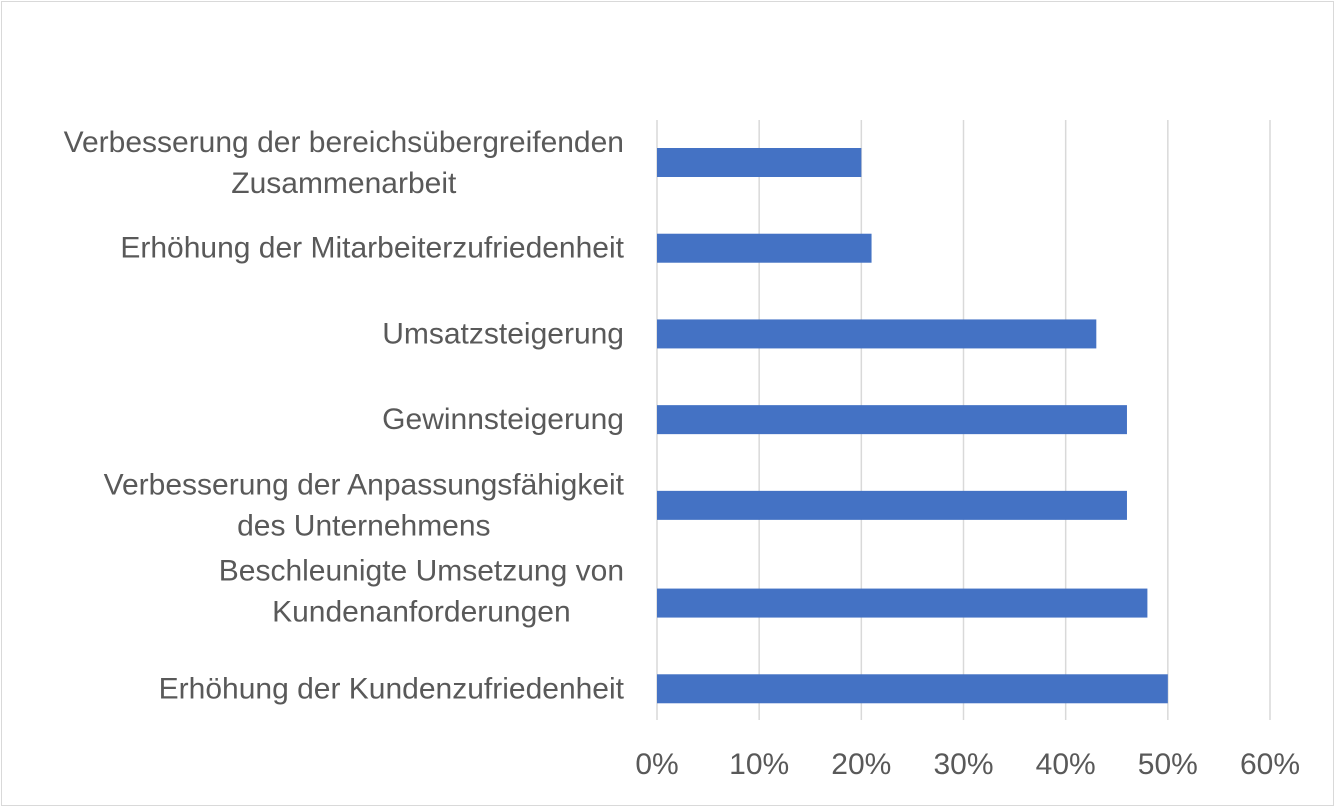 This screenshot has width=1337, height=809. I want to click on category-label: Umsatzsteigerung, so click(503, 333).